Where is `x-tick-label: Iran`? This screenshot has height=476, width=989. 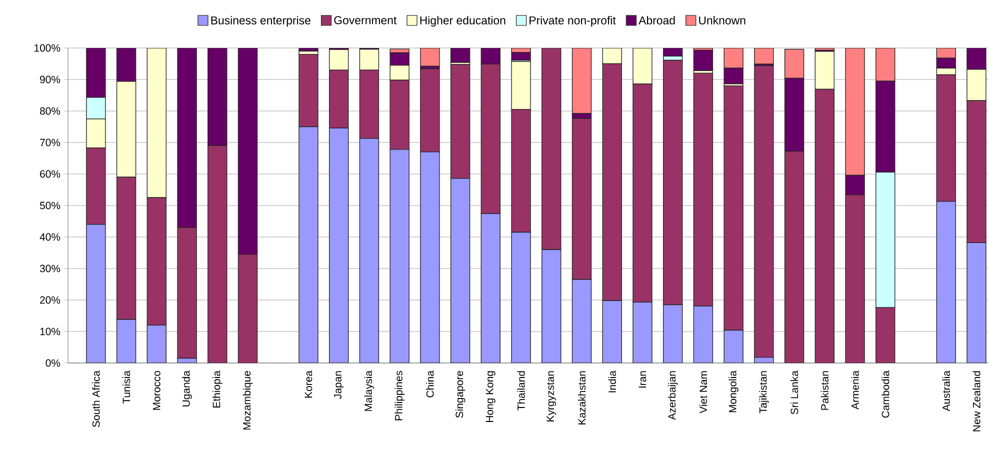
x-tick-label: Iran is located at coordinates (642, 379).